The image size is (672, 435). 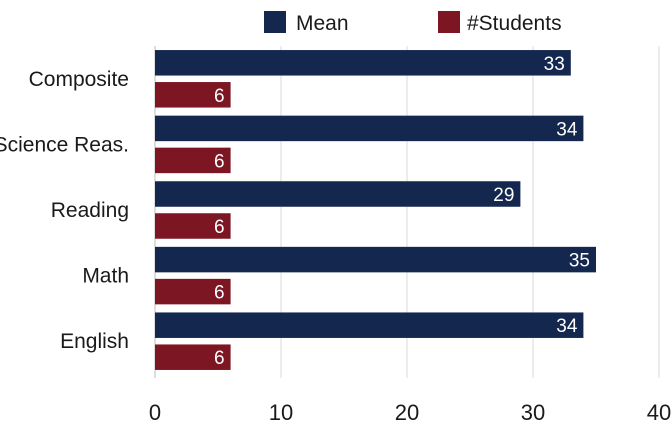 I want to click on x-tick-label: 0, so click(x=155, y=412).